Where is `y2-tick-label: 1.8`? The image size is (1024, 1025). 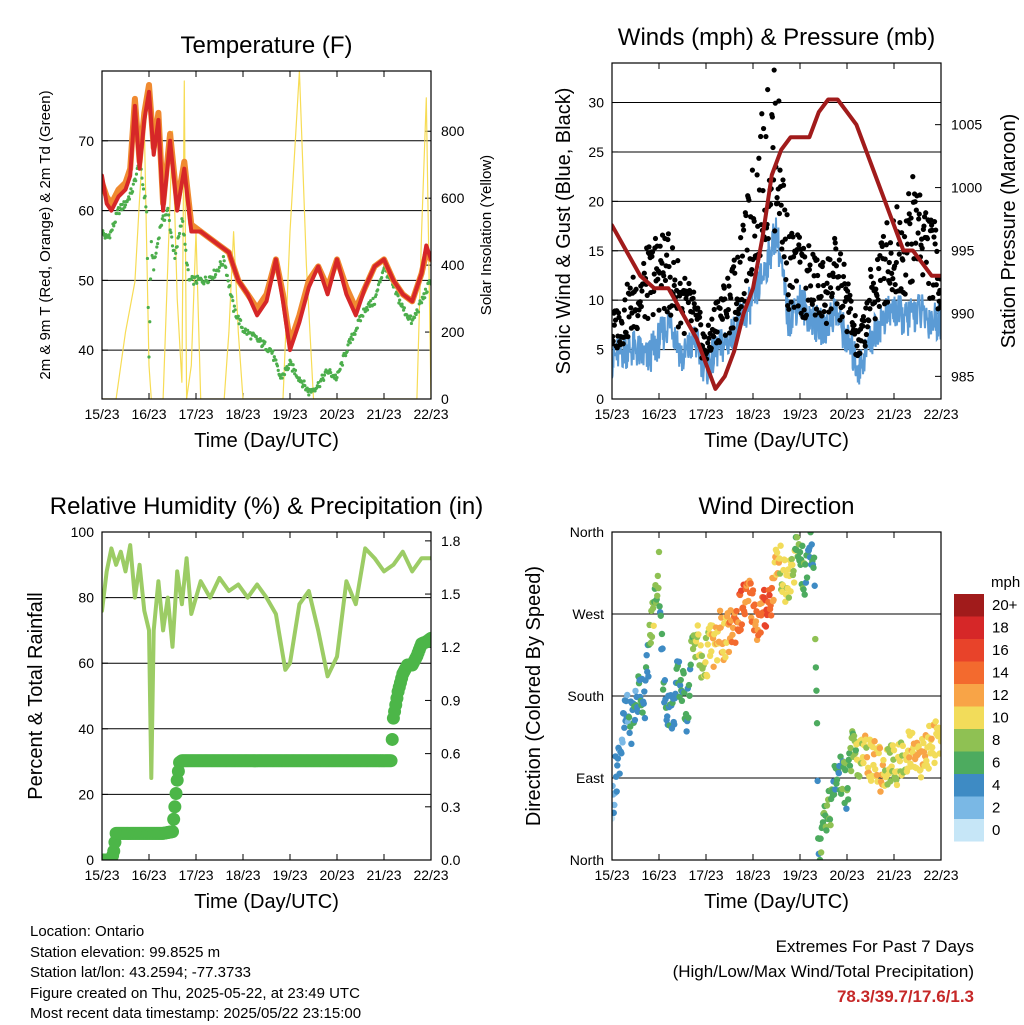 y2-tick-label: 1.8 is located at coordinates (451, 541).